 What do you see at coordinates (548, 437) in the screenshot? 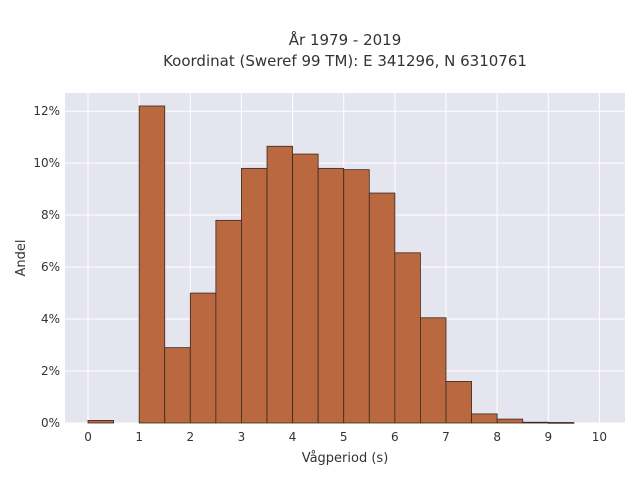
I see `x-tick-label: 9` at bounding box center [548, 437].